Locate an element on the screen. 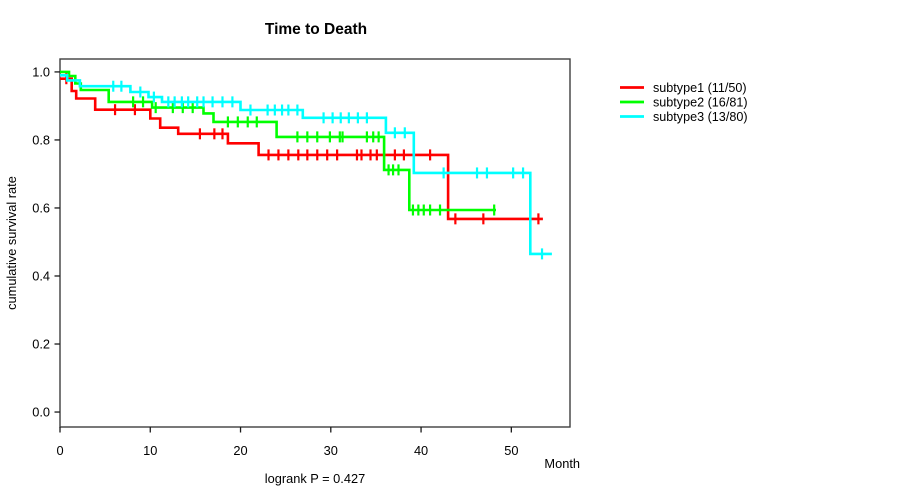 The height and width of the screenshot is (500, 900). legend-item-subtype3: subtype3 (13/80) is located at coordinates (684, 117).